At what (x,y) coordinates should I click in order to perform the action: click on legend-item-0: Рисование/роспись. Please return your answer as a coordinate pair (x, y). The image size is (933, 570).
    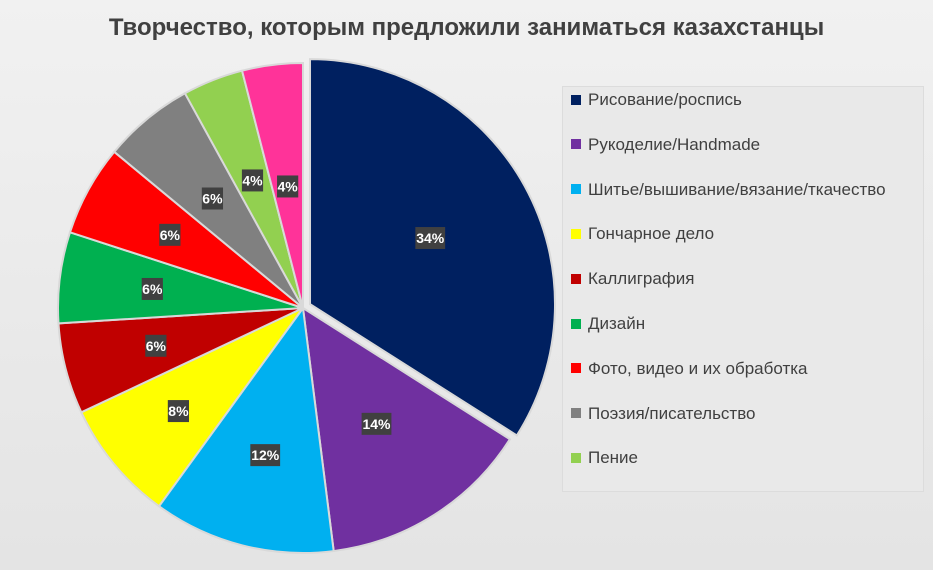
    Looking at the image, I should click on (656, 100).